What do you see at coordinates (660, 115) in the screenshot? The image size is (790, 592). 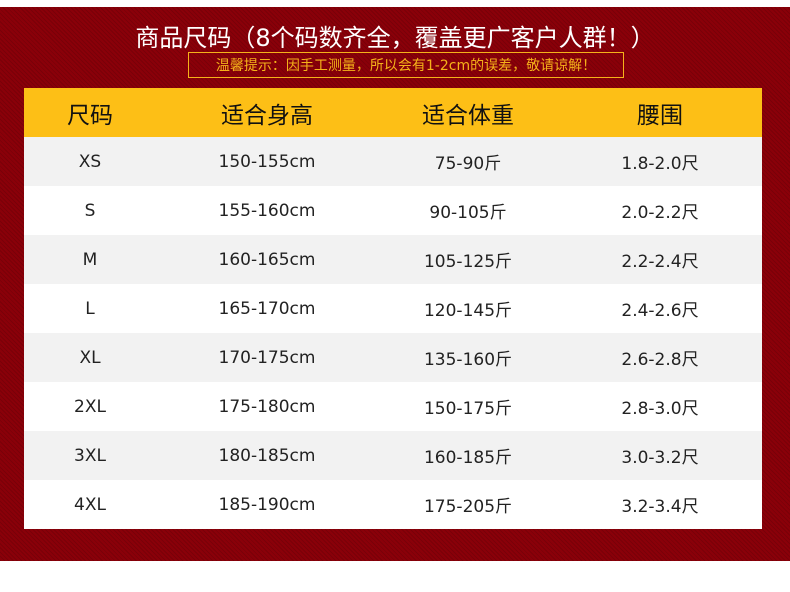 I see `header-waist: 腰围` at bounding box center [660, 115].